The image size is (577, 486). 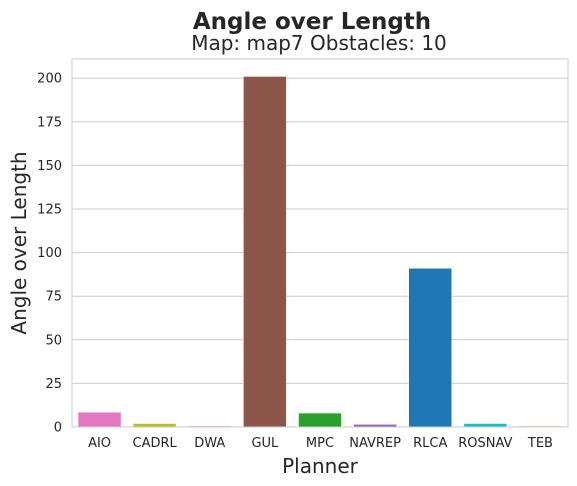 I want to click on bar-aio, so click(x=99, y=419).